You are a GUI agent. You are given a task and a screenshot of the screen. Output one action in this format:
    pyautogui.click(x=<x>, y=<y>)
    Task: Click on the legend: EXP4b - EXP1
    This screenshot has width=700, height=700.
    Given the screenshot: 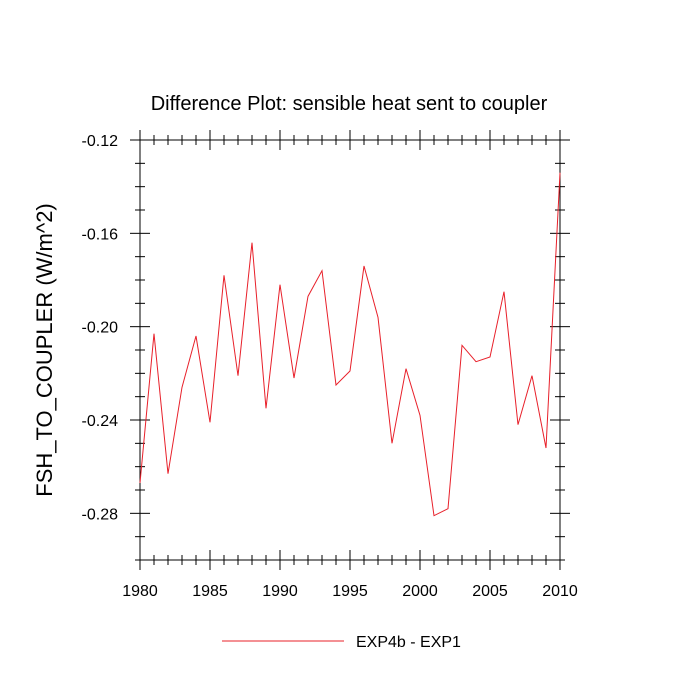 What is the action you would take?
    pyautogui.click(x=341, y=642)
    